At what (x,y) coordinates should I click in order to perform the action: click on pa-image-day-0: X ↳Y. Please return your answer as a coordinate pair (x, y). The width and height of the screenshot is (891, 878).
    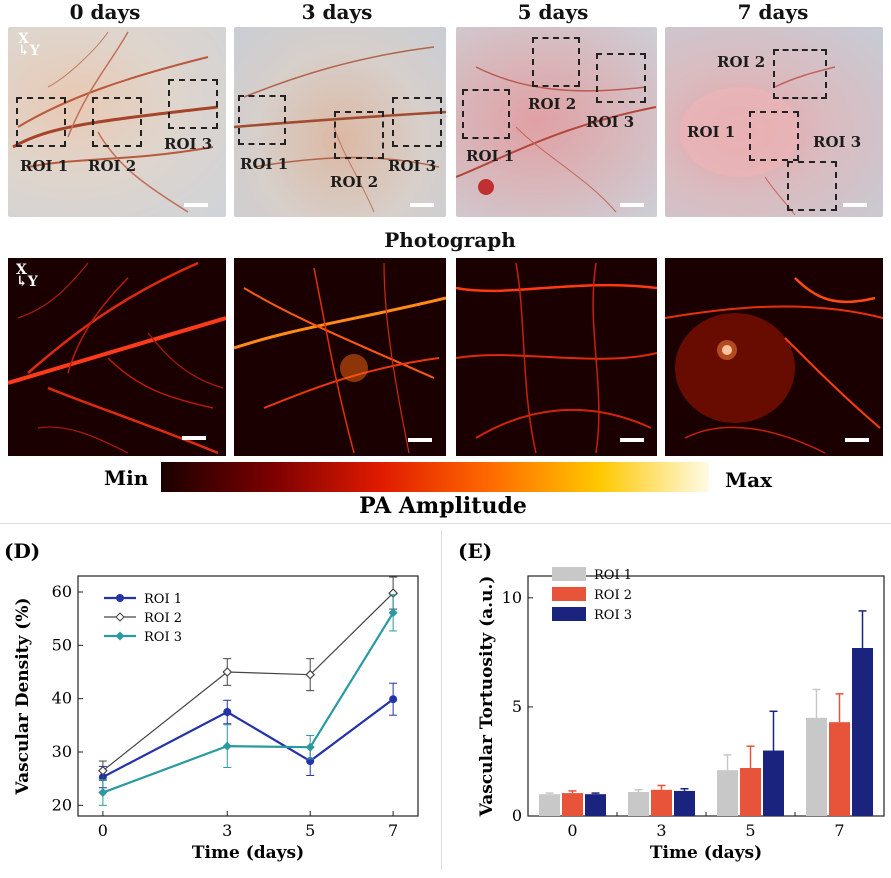
    Looking at the image, I should click on (117, 357).